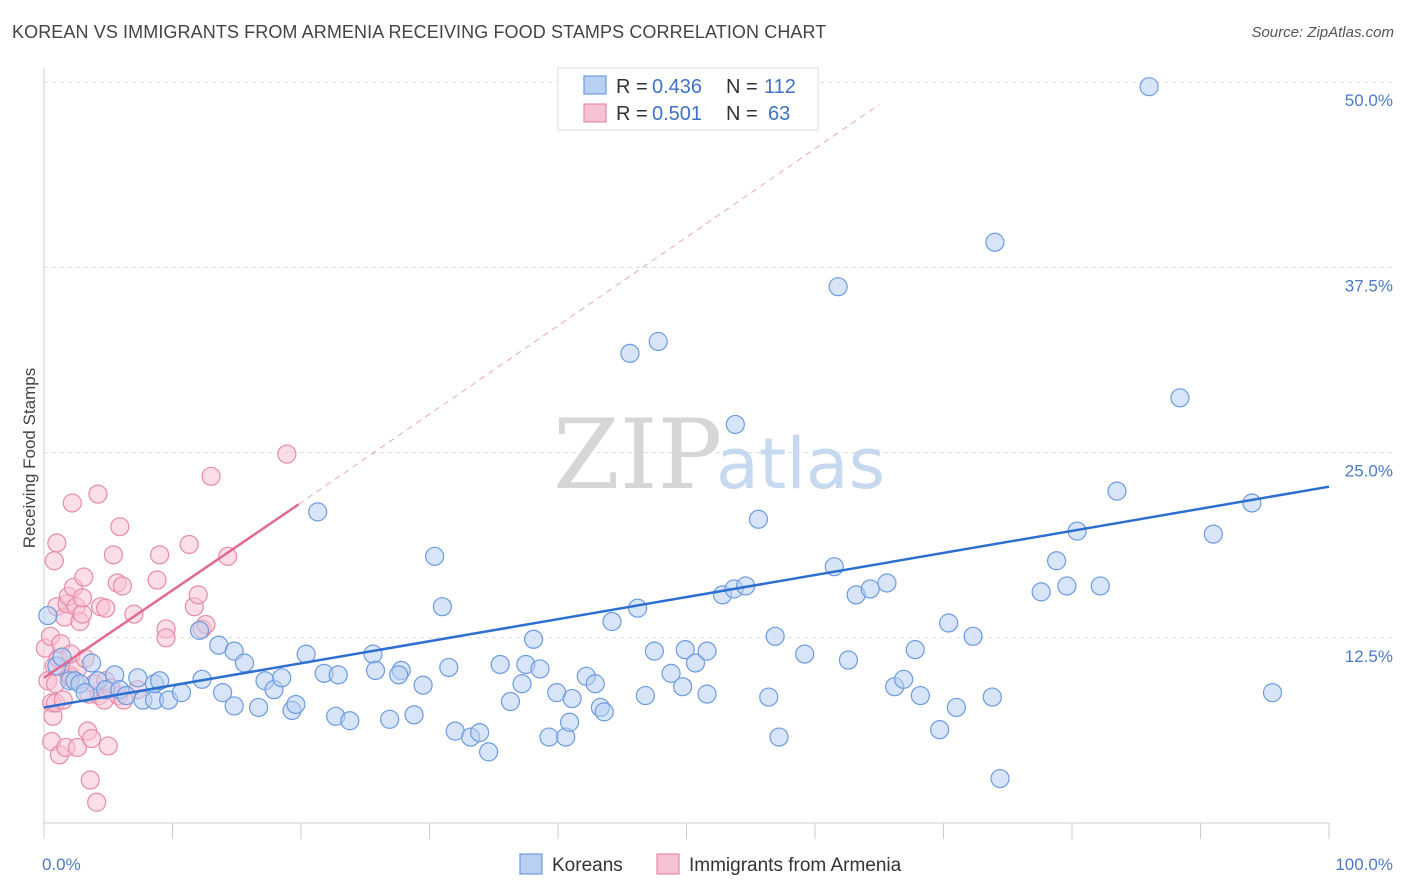  What do you see at coordinates (710, 864) in the screenshot?
I see `bottom-legend: Koreans Immigrants from Armenia` at bounding box center [710, 864].